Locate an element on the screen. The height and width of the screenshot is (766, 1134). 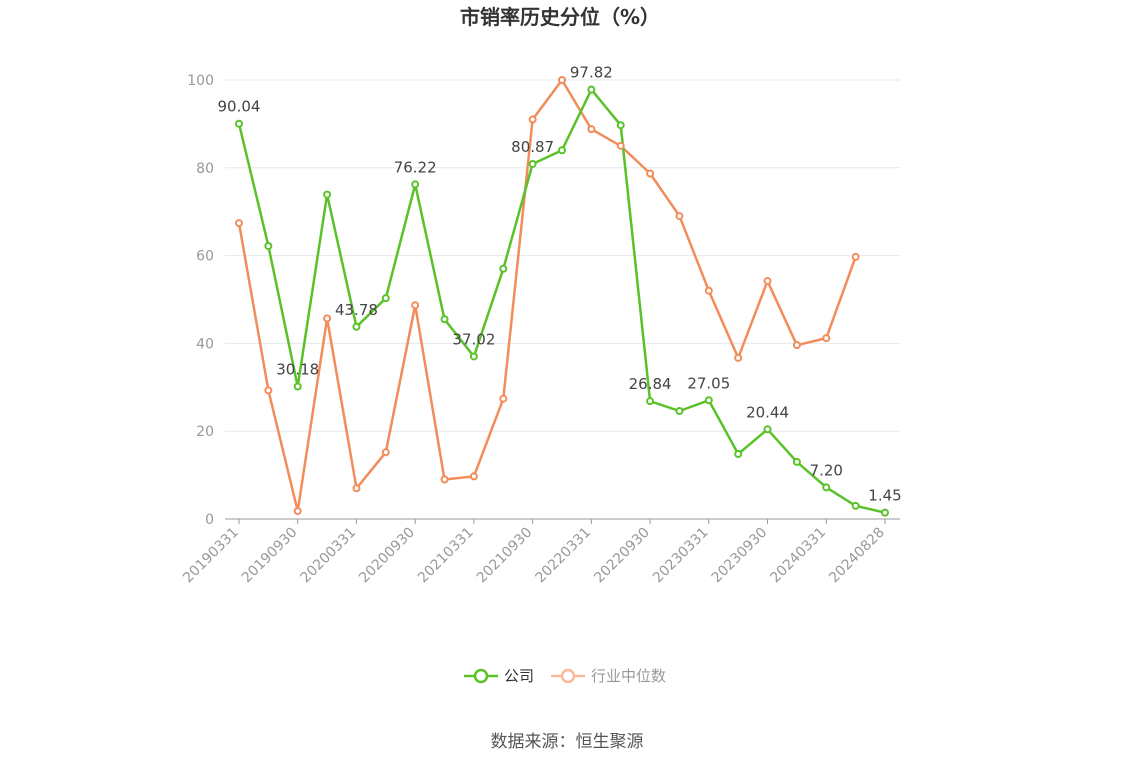
y-tick-label: 60 is located at coordinates (205, 257).